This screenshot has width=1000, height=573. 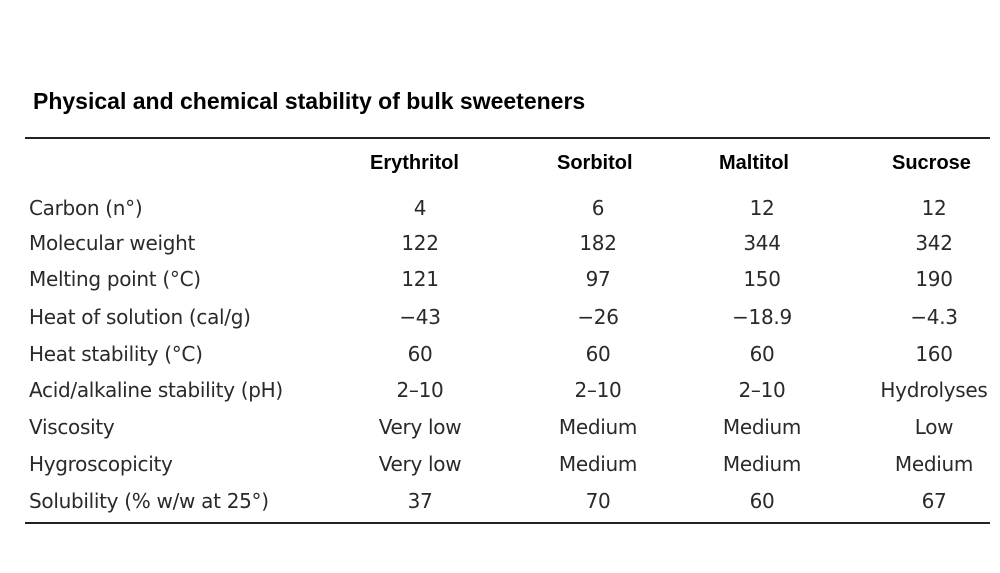 I want to click on column-header-sucrose: Sucrose, so click(x=931, y=163).